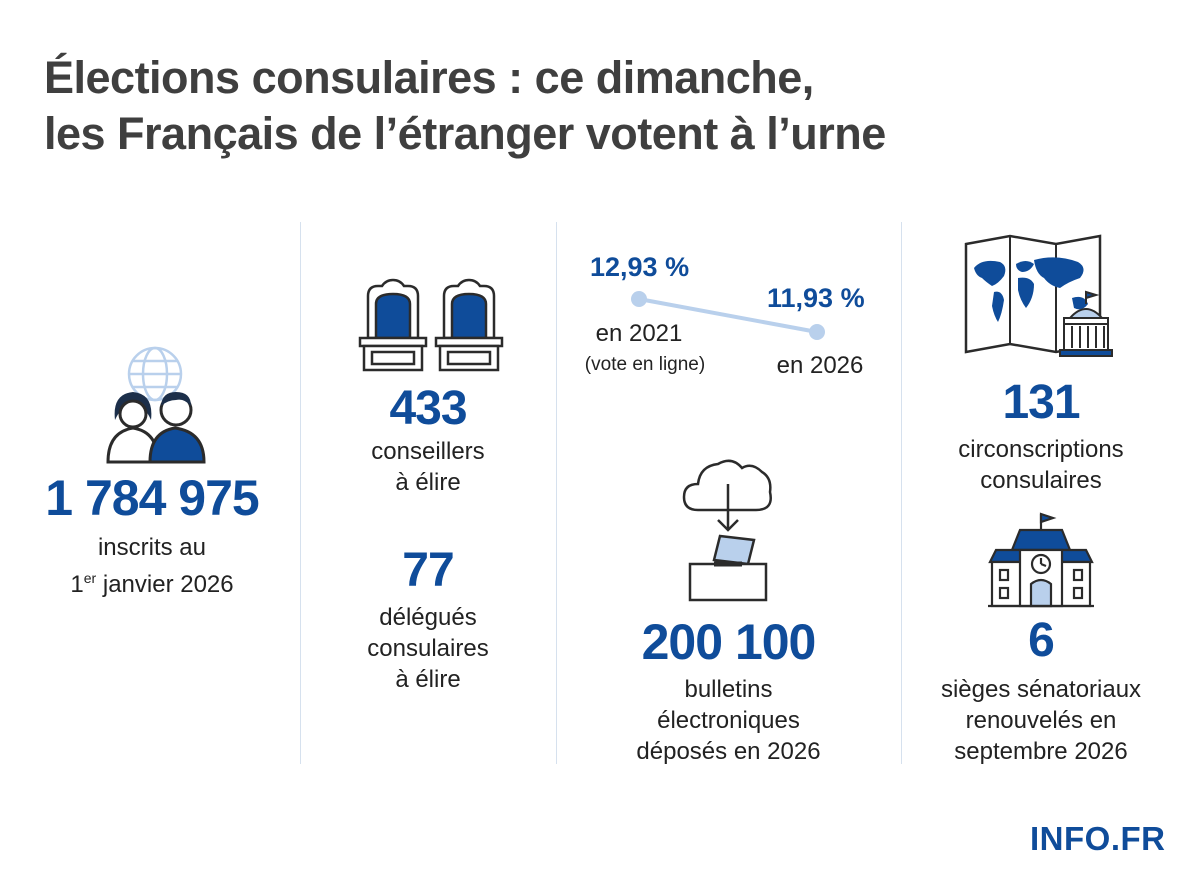  What do you see at coordinates (728, 751) in the screenshot?
I see `ballots-label-line-3: déposés en 2026` at bounding box center [728, 751].